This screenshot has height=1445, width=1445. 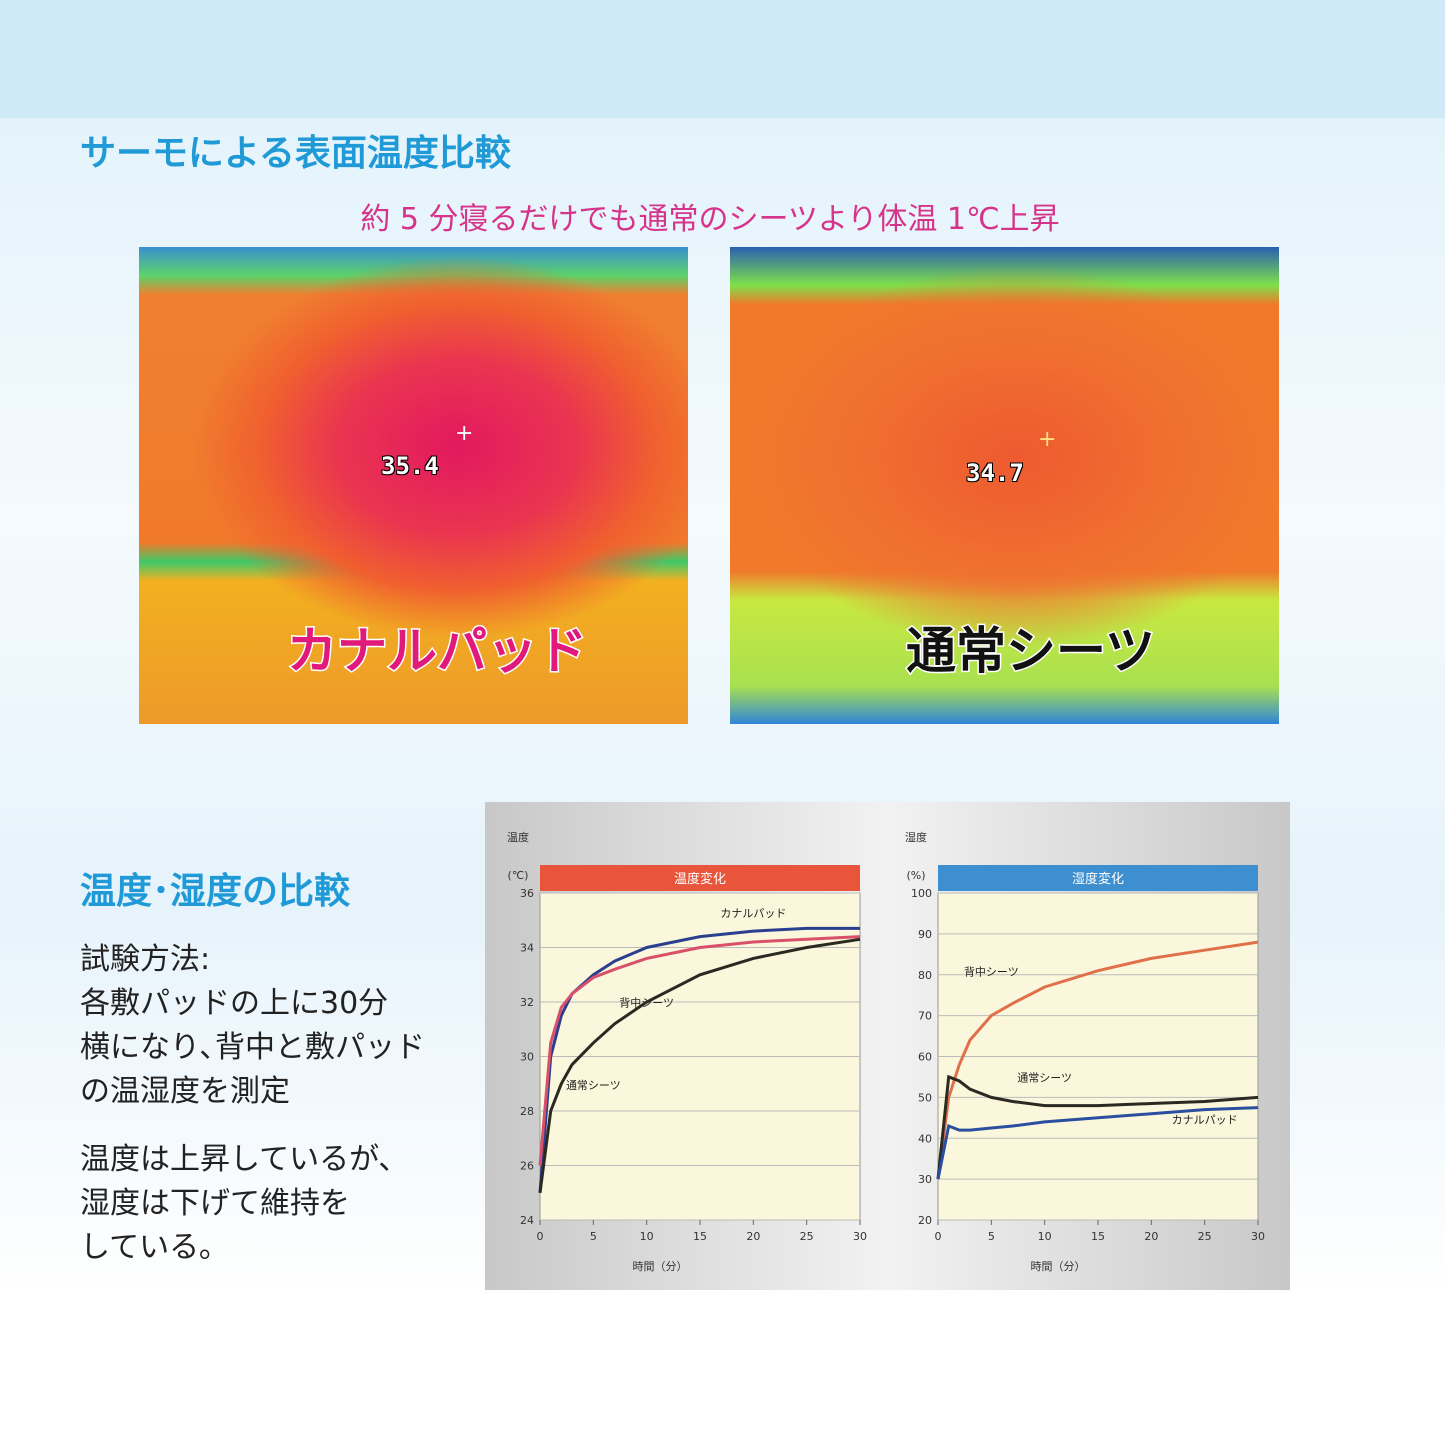 What do you see at coordinates (215, 891) in the screenshot?
I see `section-title: 温度･湿度の比較` at bounding box center [215, 891].